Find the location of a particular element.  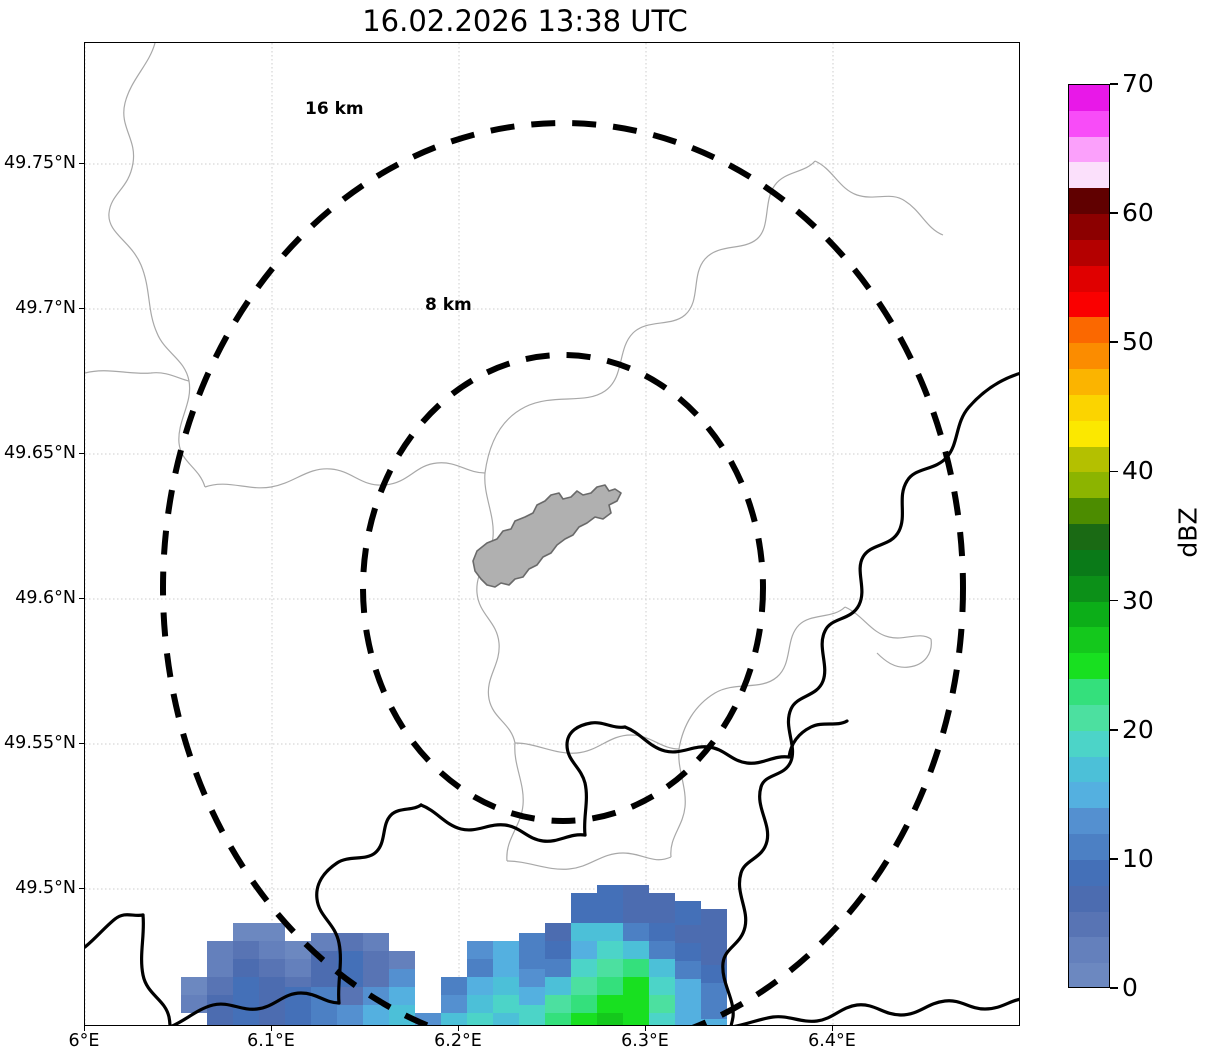

x-tick-label-0: 6°E is located at coordinates (84, 1041).